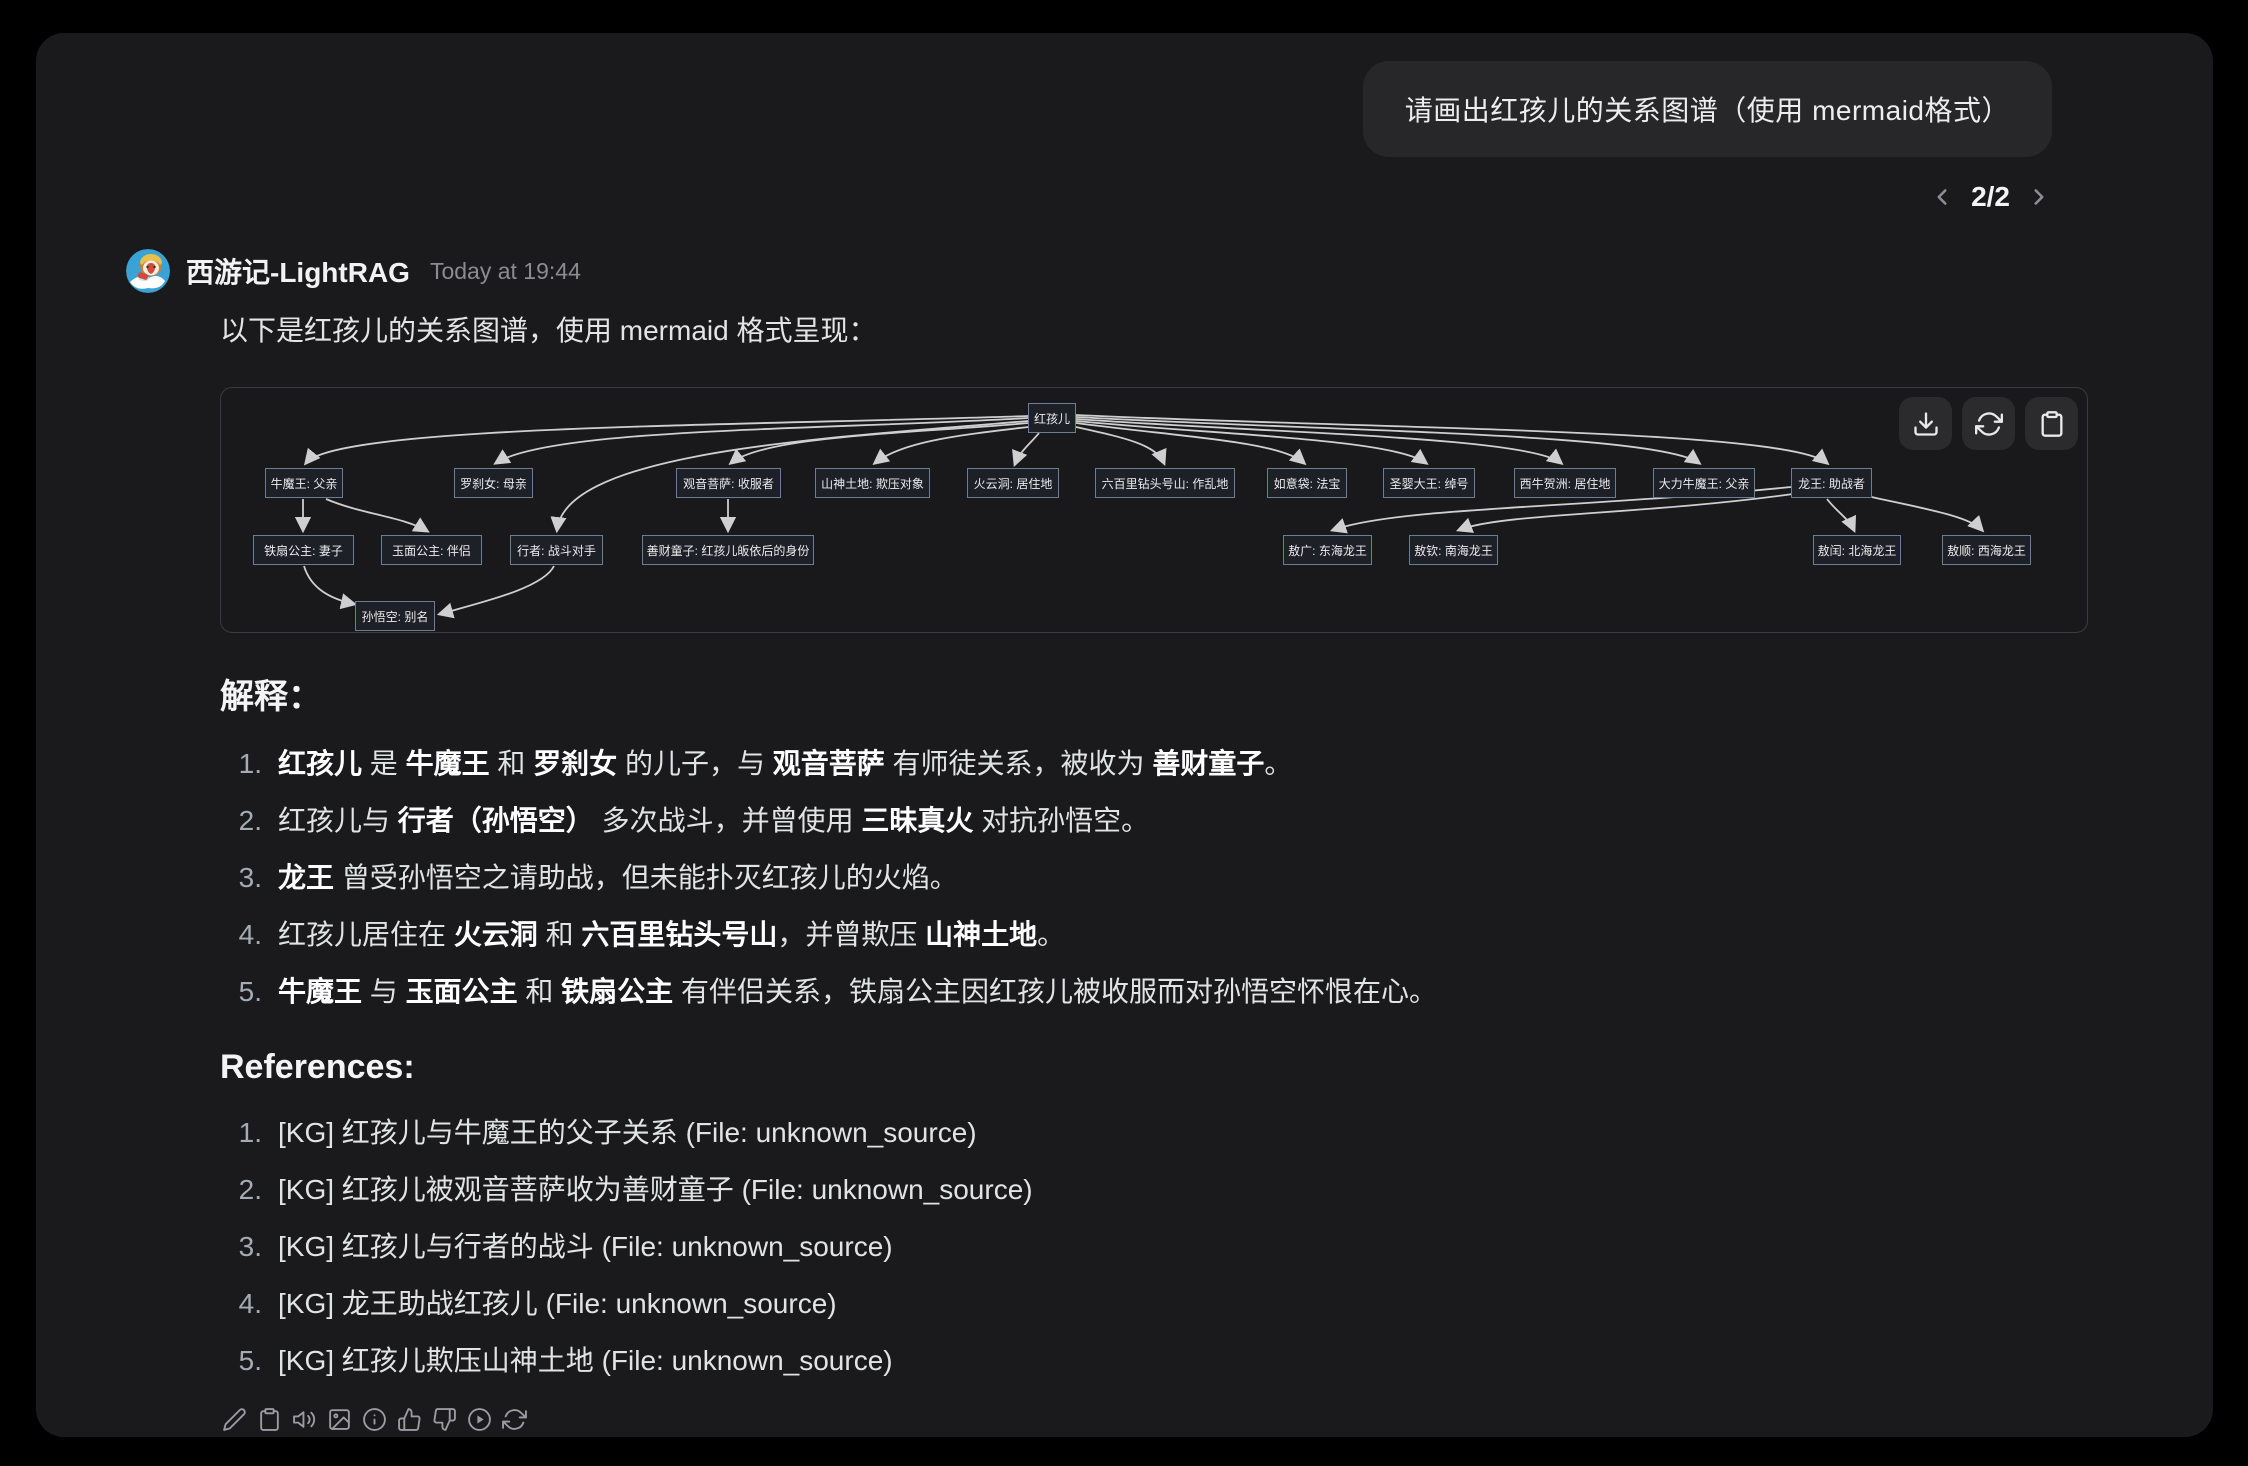 The width and height of the screenshot is (2248, 1466). I want to click on explanation-item: 2. 红孩儿与 行者（孙悟空） 多次战斗，并曾使用 三昧真火 对抗孙悟空。, so click(694, 820).